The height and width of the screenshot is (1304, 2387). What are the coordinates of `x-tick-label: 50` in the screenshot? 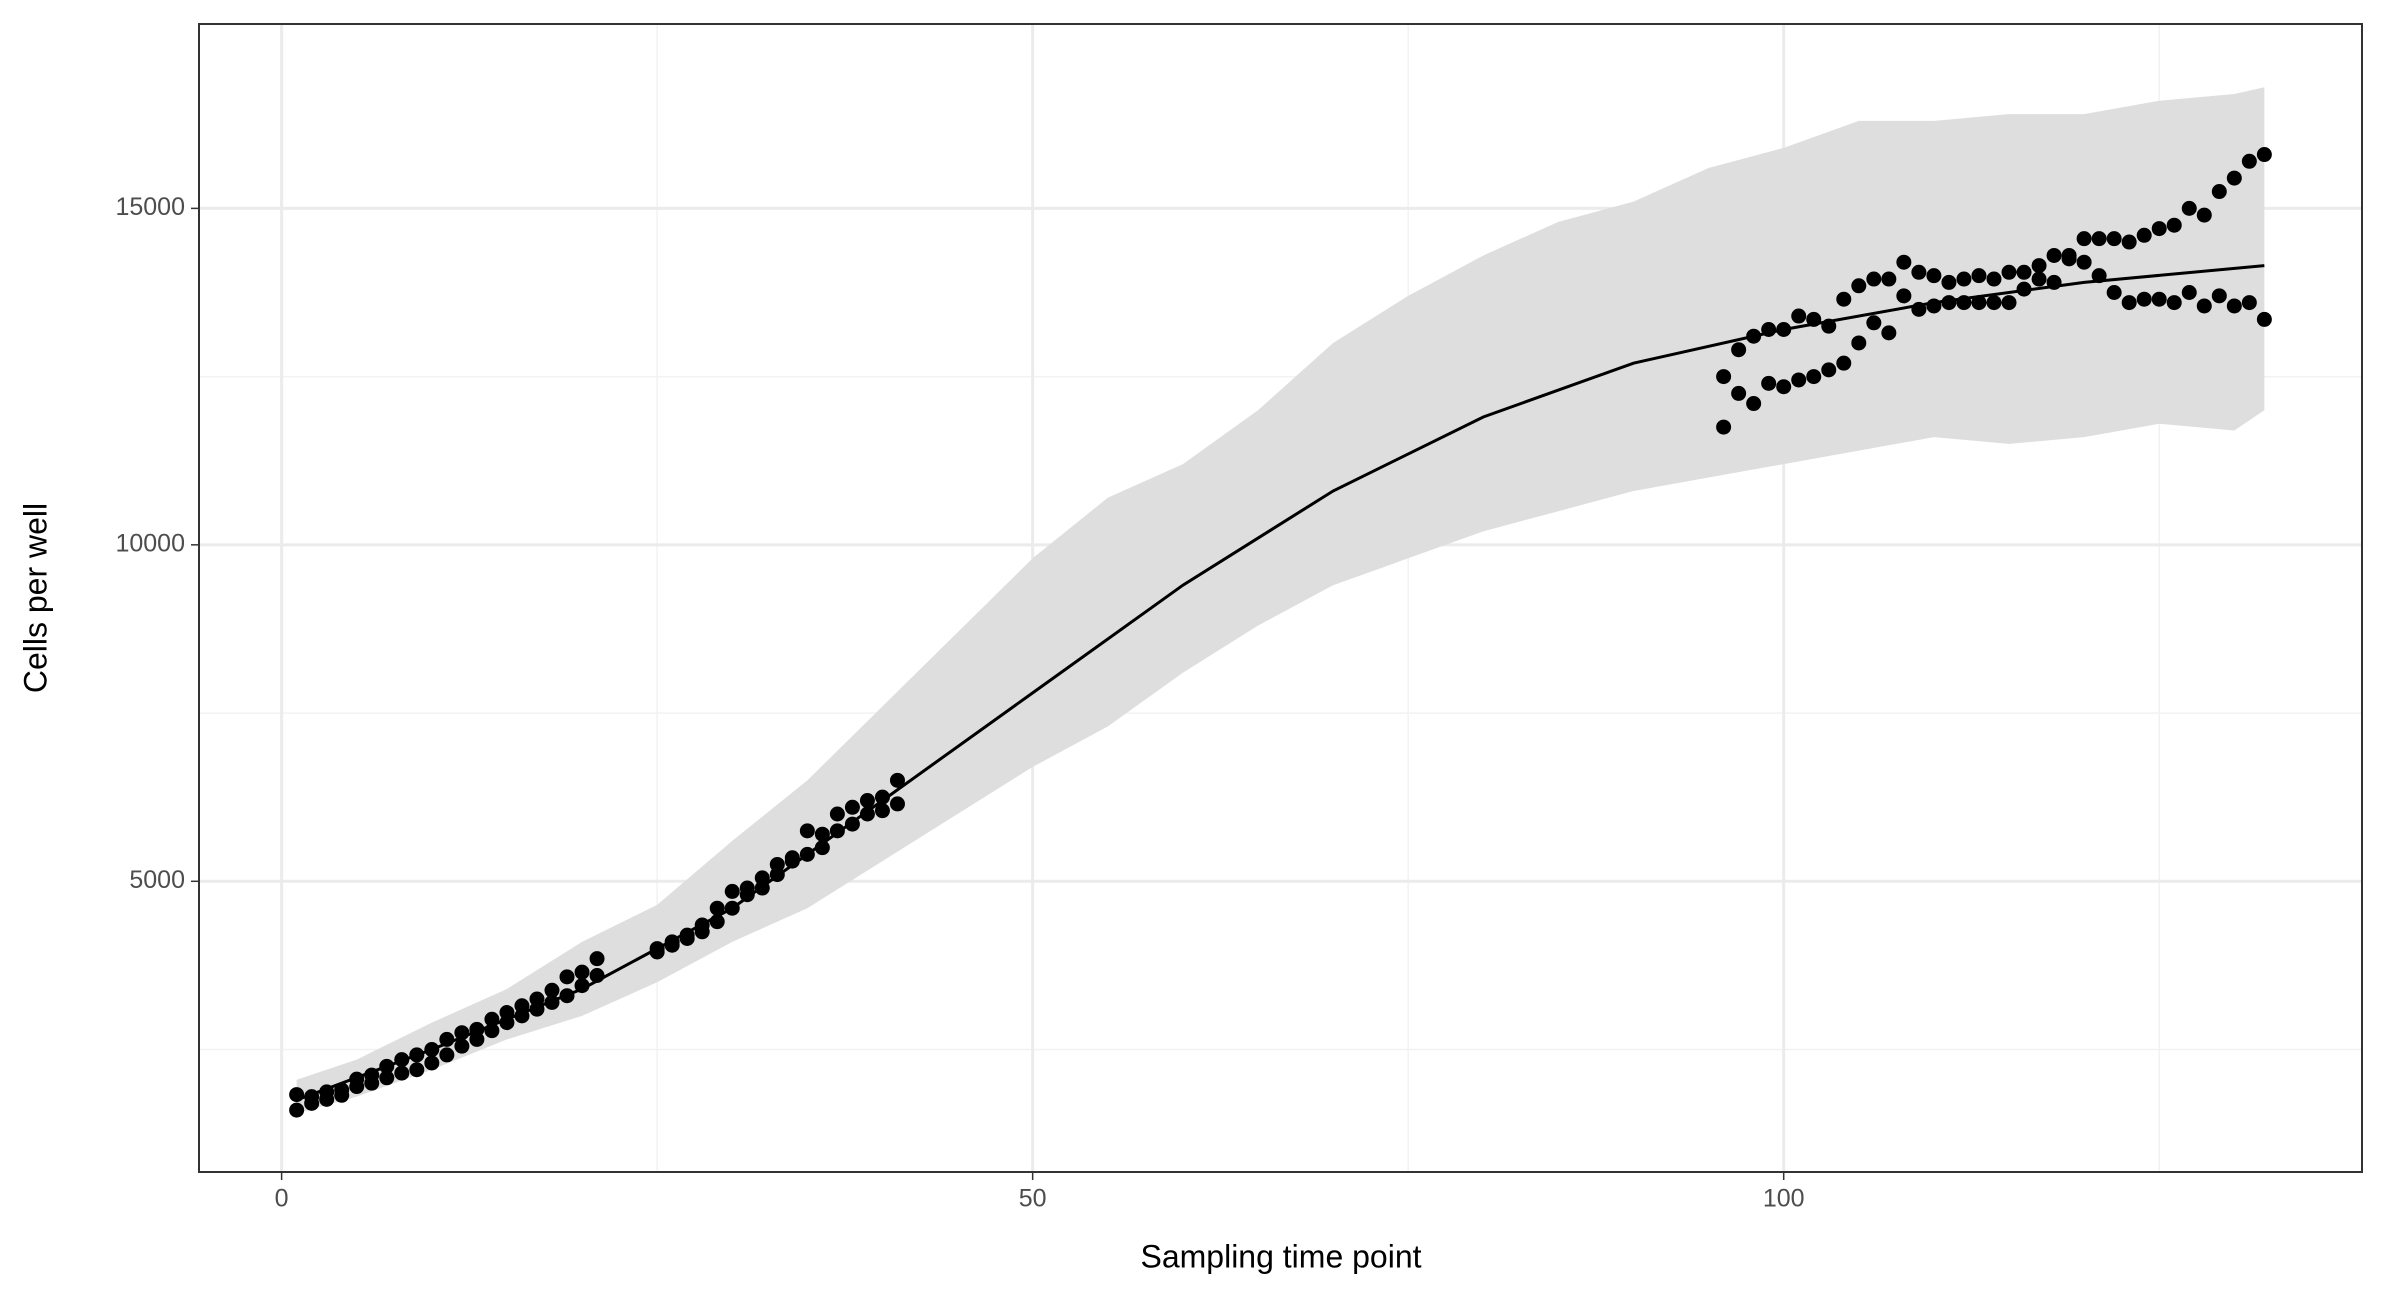 It's located at (1033, 1199).